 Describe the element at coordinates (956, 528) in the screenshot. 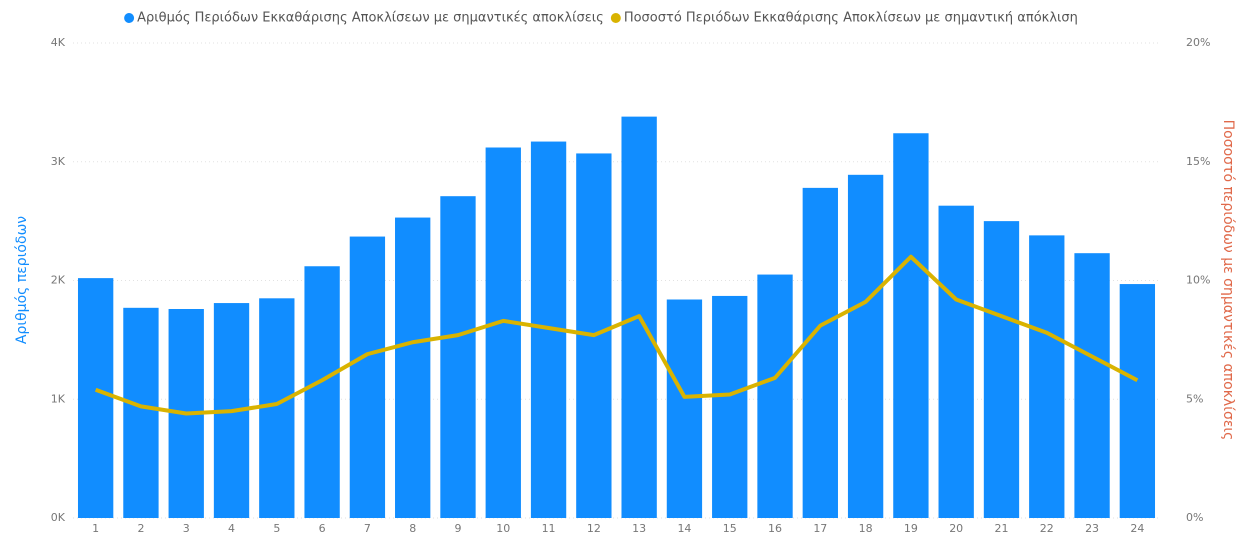

I see `x-tick-label: 20` at that location.